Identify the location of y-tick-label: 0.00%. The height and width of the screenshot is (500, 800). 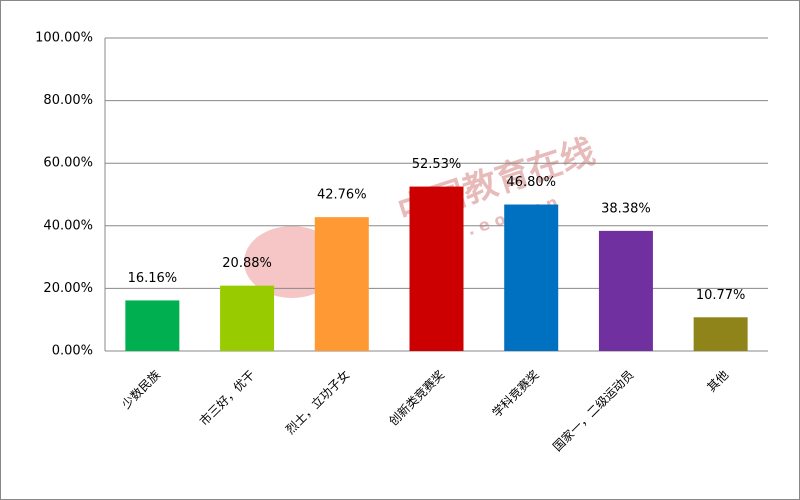
(72, 351).